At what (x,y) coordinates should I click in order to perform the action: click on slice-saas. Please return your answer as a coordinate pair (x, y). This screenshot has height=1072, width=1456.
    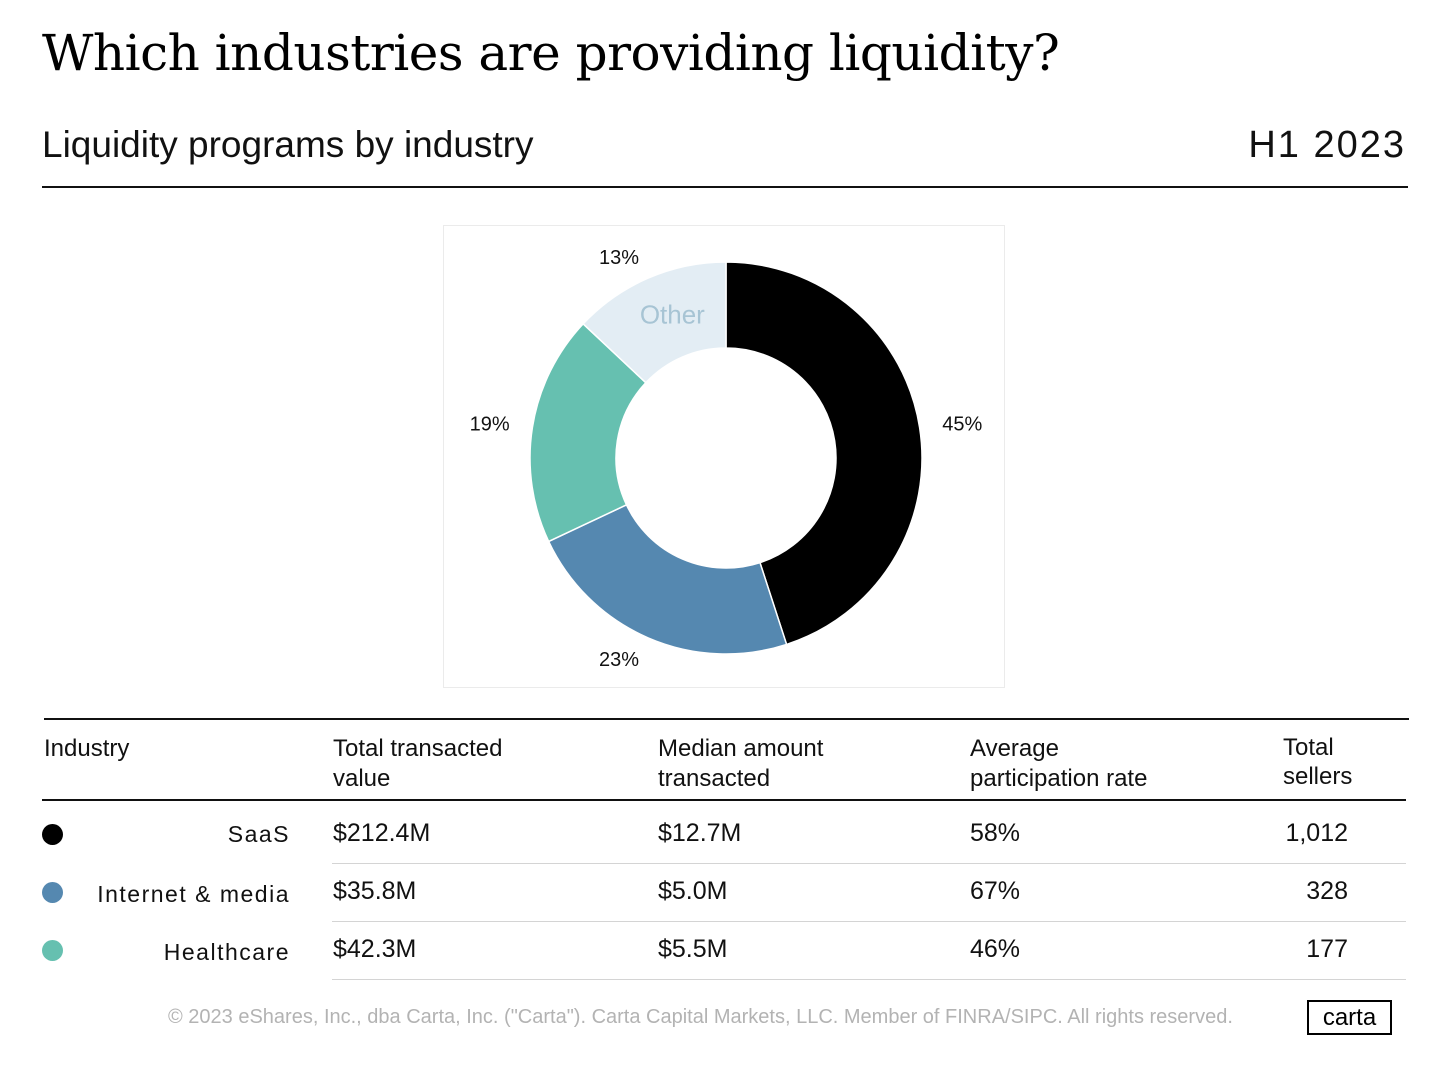
    Looking at the image, I should click on (824, 453).